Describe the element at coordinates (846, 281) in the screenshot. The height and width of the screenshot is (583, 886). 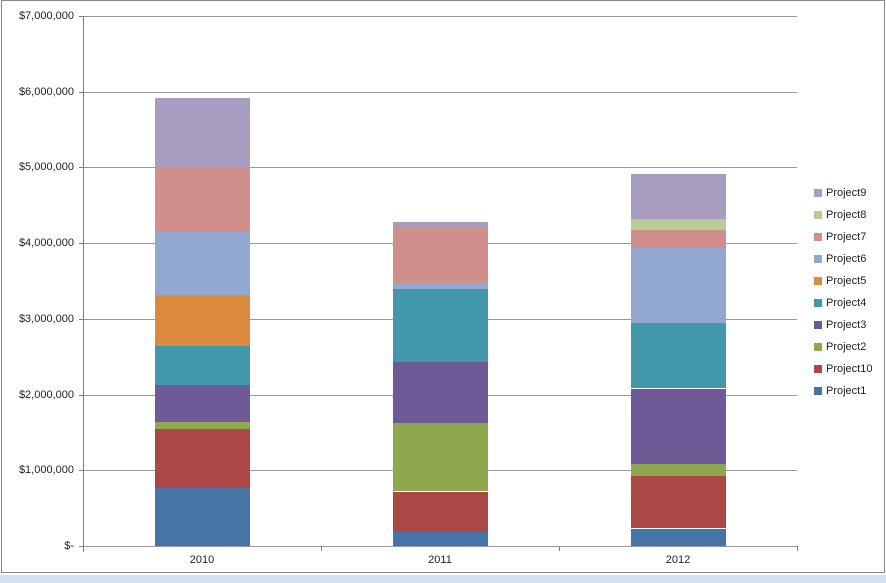
I see `legend-label: Project5` at that location.